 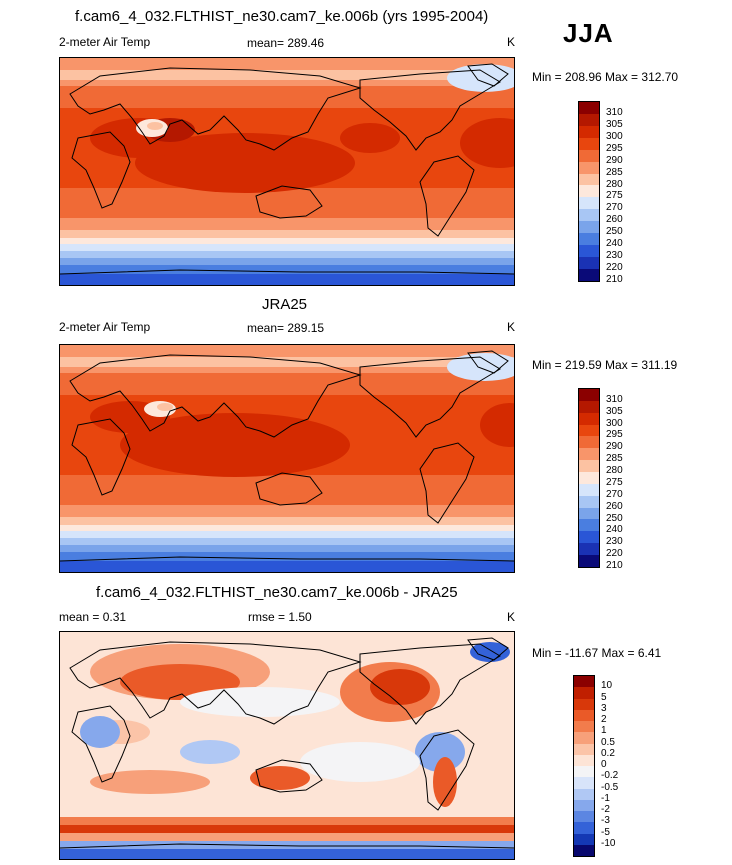 I want to click on panel-2-title: JRA25, so click(x=285, y=304).